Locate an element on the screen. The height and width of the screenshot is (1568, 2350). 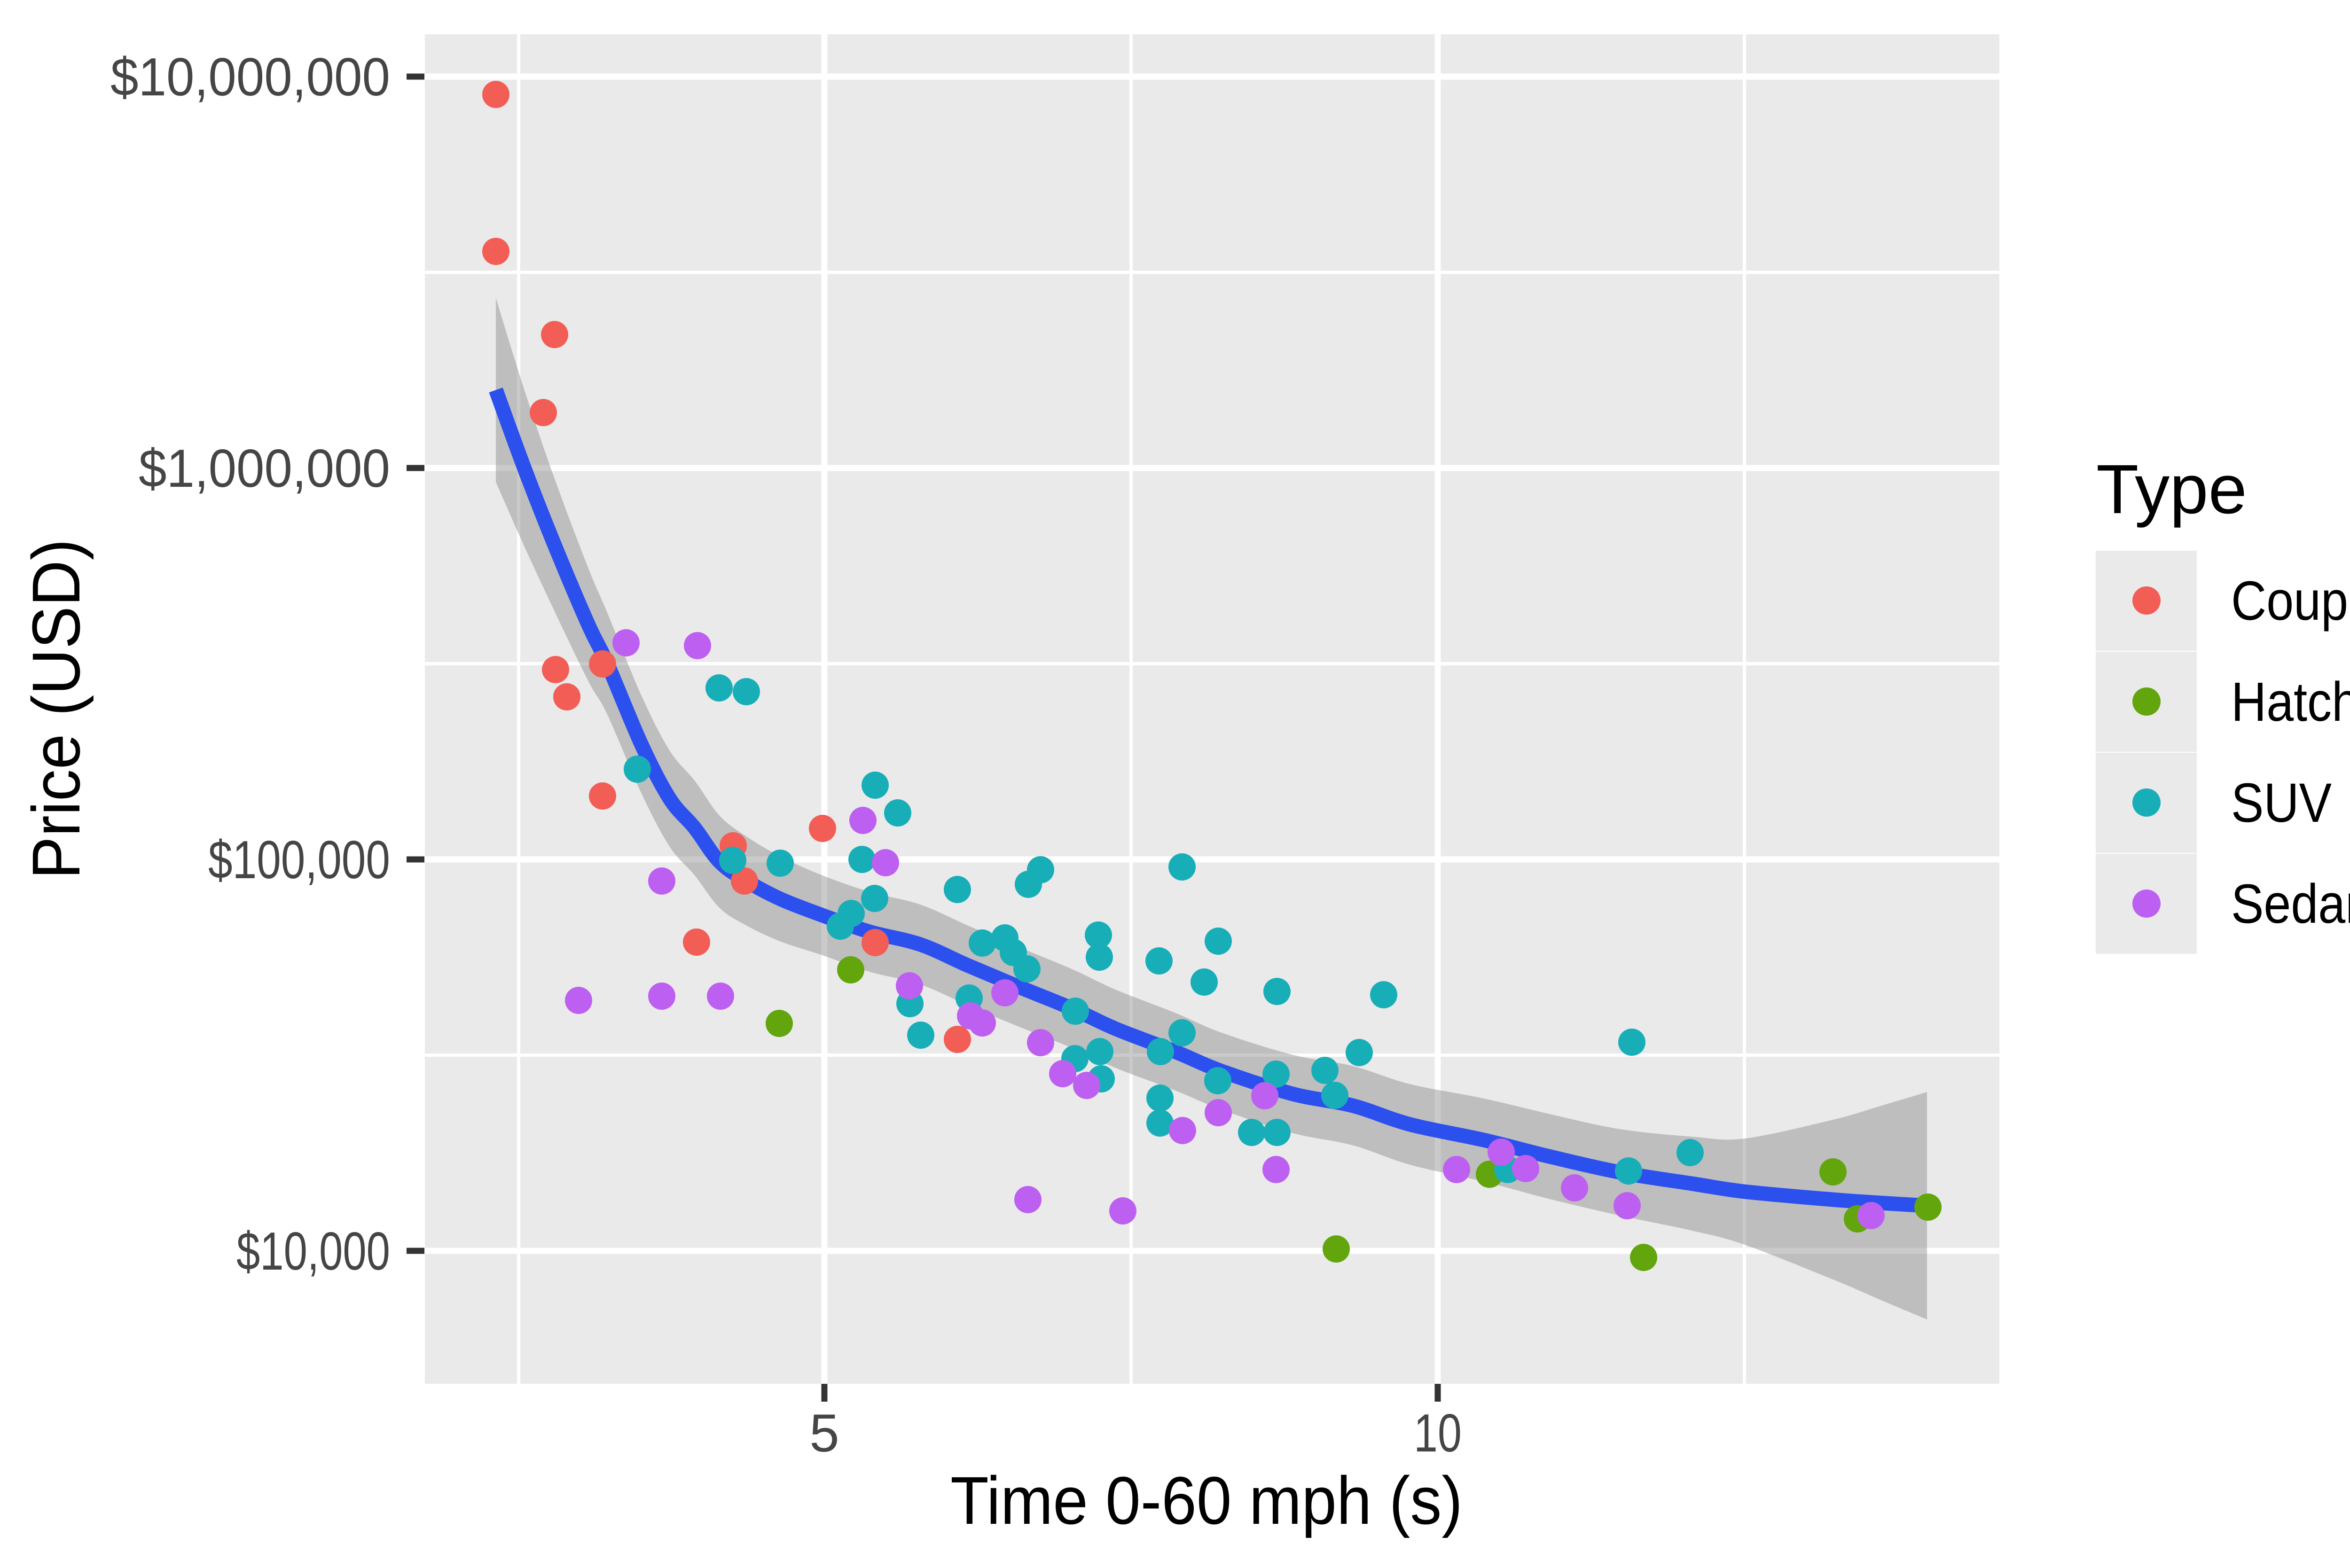
svg-text: $10,000,000 is located at coordinates (250, 77).